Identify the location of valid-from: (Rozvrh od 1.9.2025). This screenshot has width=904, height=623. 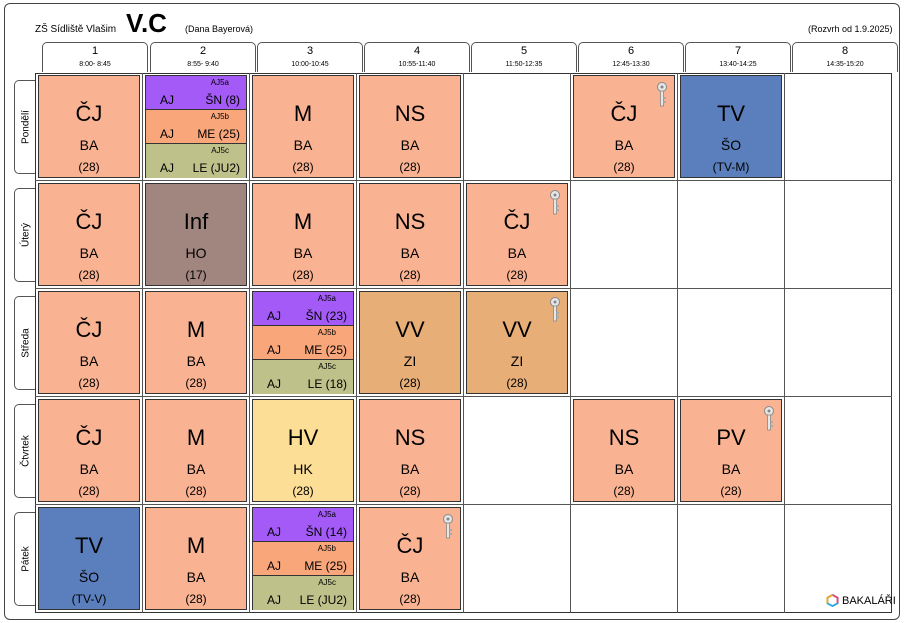
(850, 29).